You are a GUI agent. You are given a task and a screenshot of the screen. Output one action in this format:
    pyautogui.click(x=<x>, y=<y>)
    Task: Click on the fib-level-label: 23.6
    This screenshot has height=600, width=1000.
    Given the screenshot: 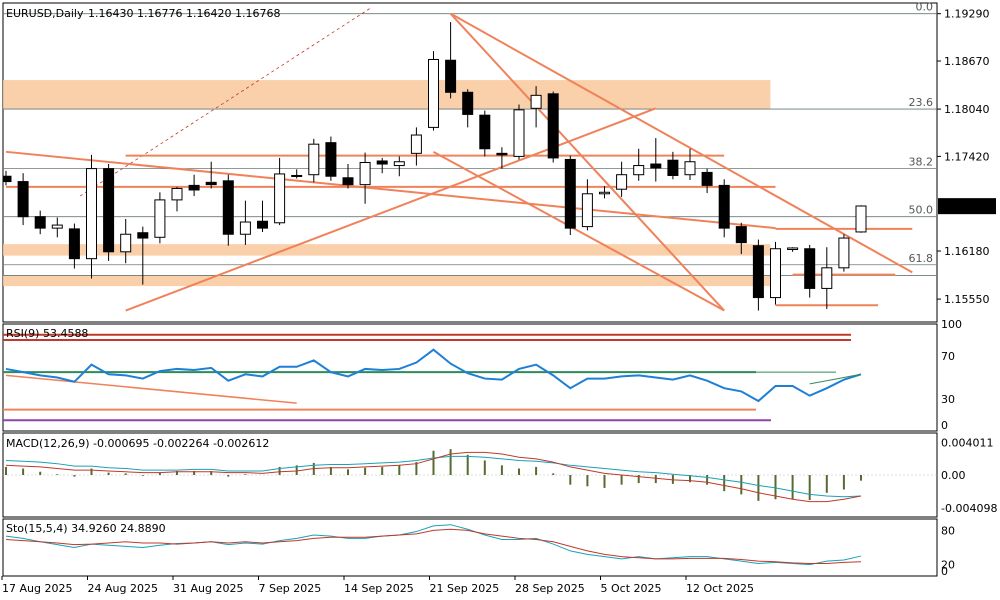 What is the action you would take?
    pyautogui.click(x=921, y=102)
    